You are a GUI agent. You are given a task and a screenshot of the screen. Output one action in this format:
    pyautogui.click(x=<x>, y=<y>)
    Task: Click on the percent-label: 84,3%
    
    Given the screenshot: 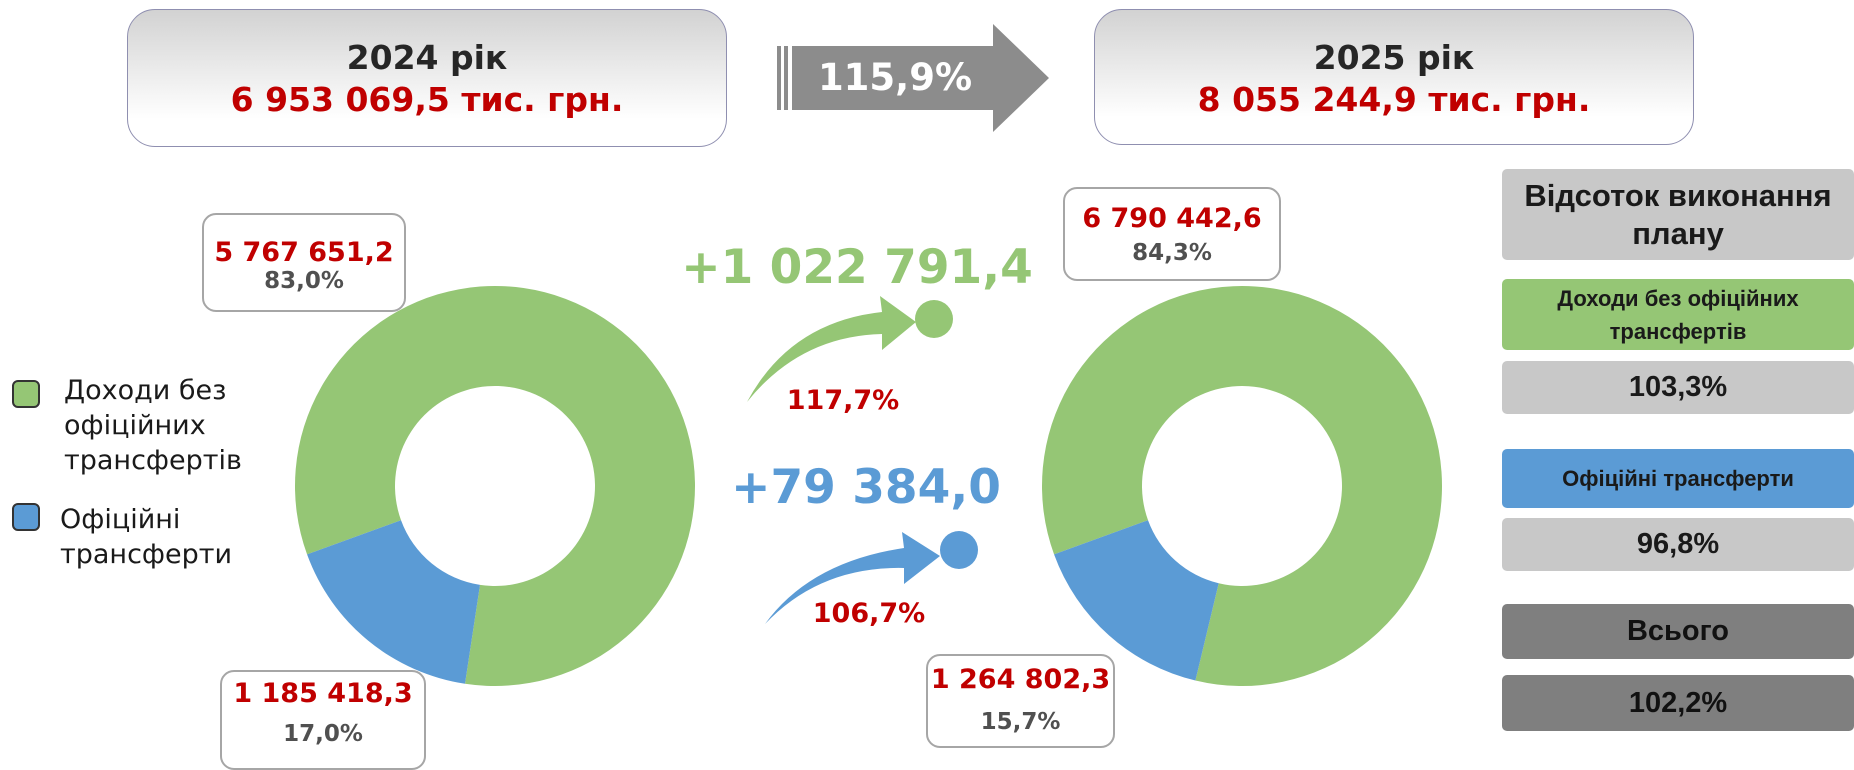 What is the action you would take?
    pyautogui.click(x=1172, y=253)
    